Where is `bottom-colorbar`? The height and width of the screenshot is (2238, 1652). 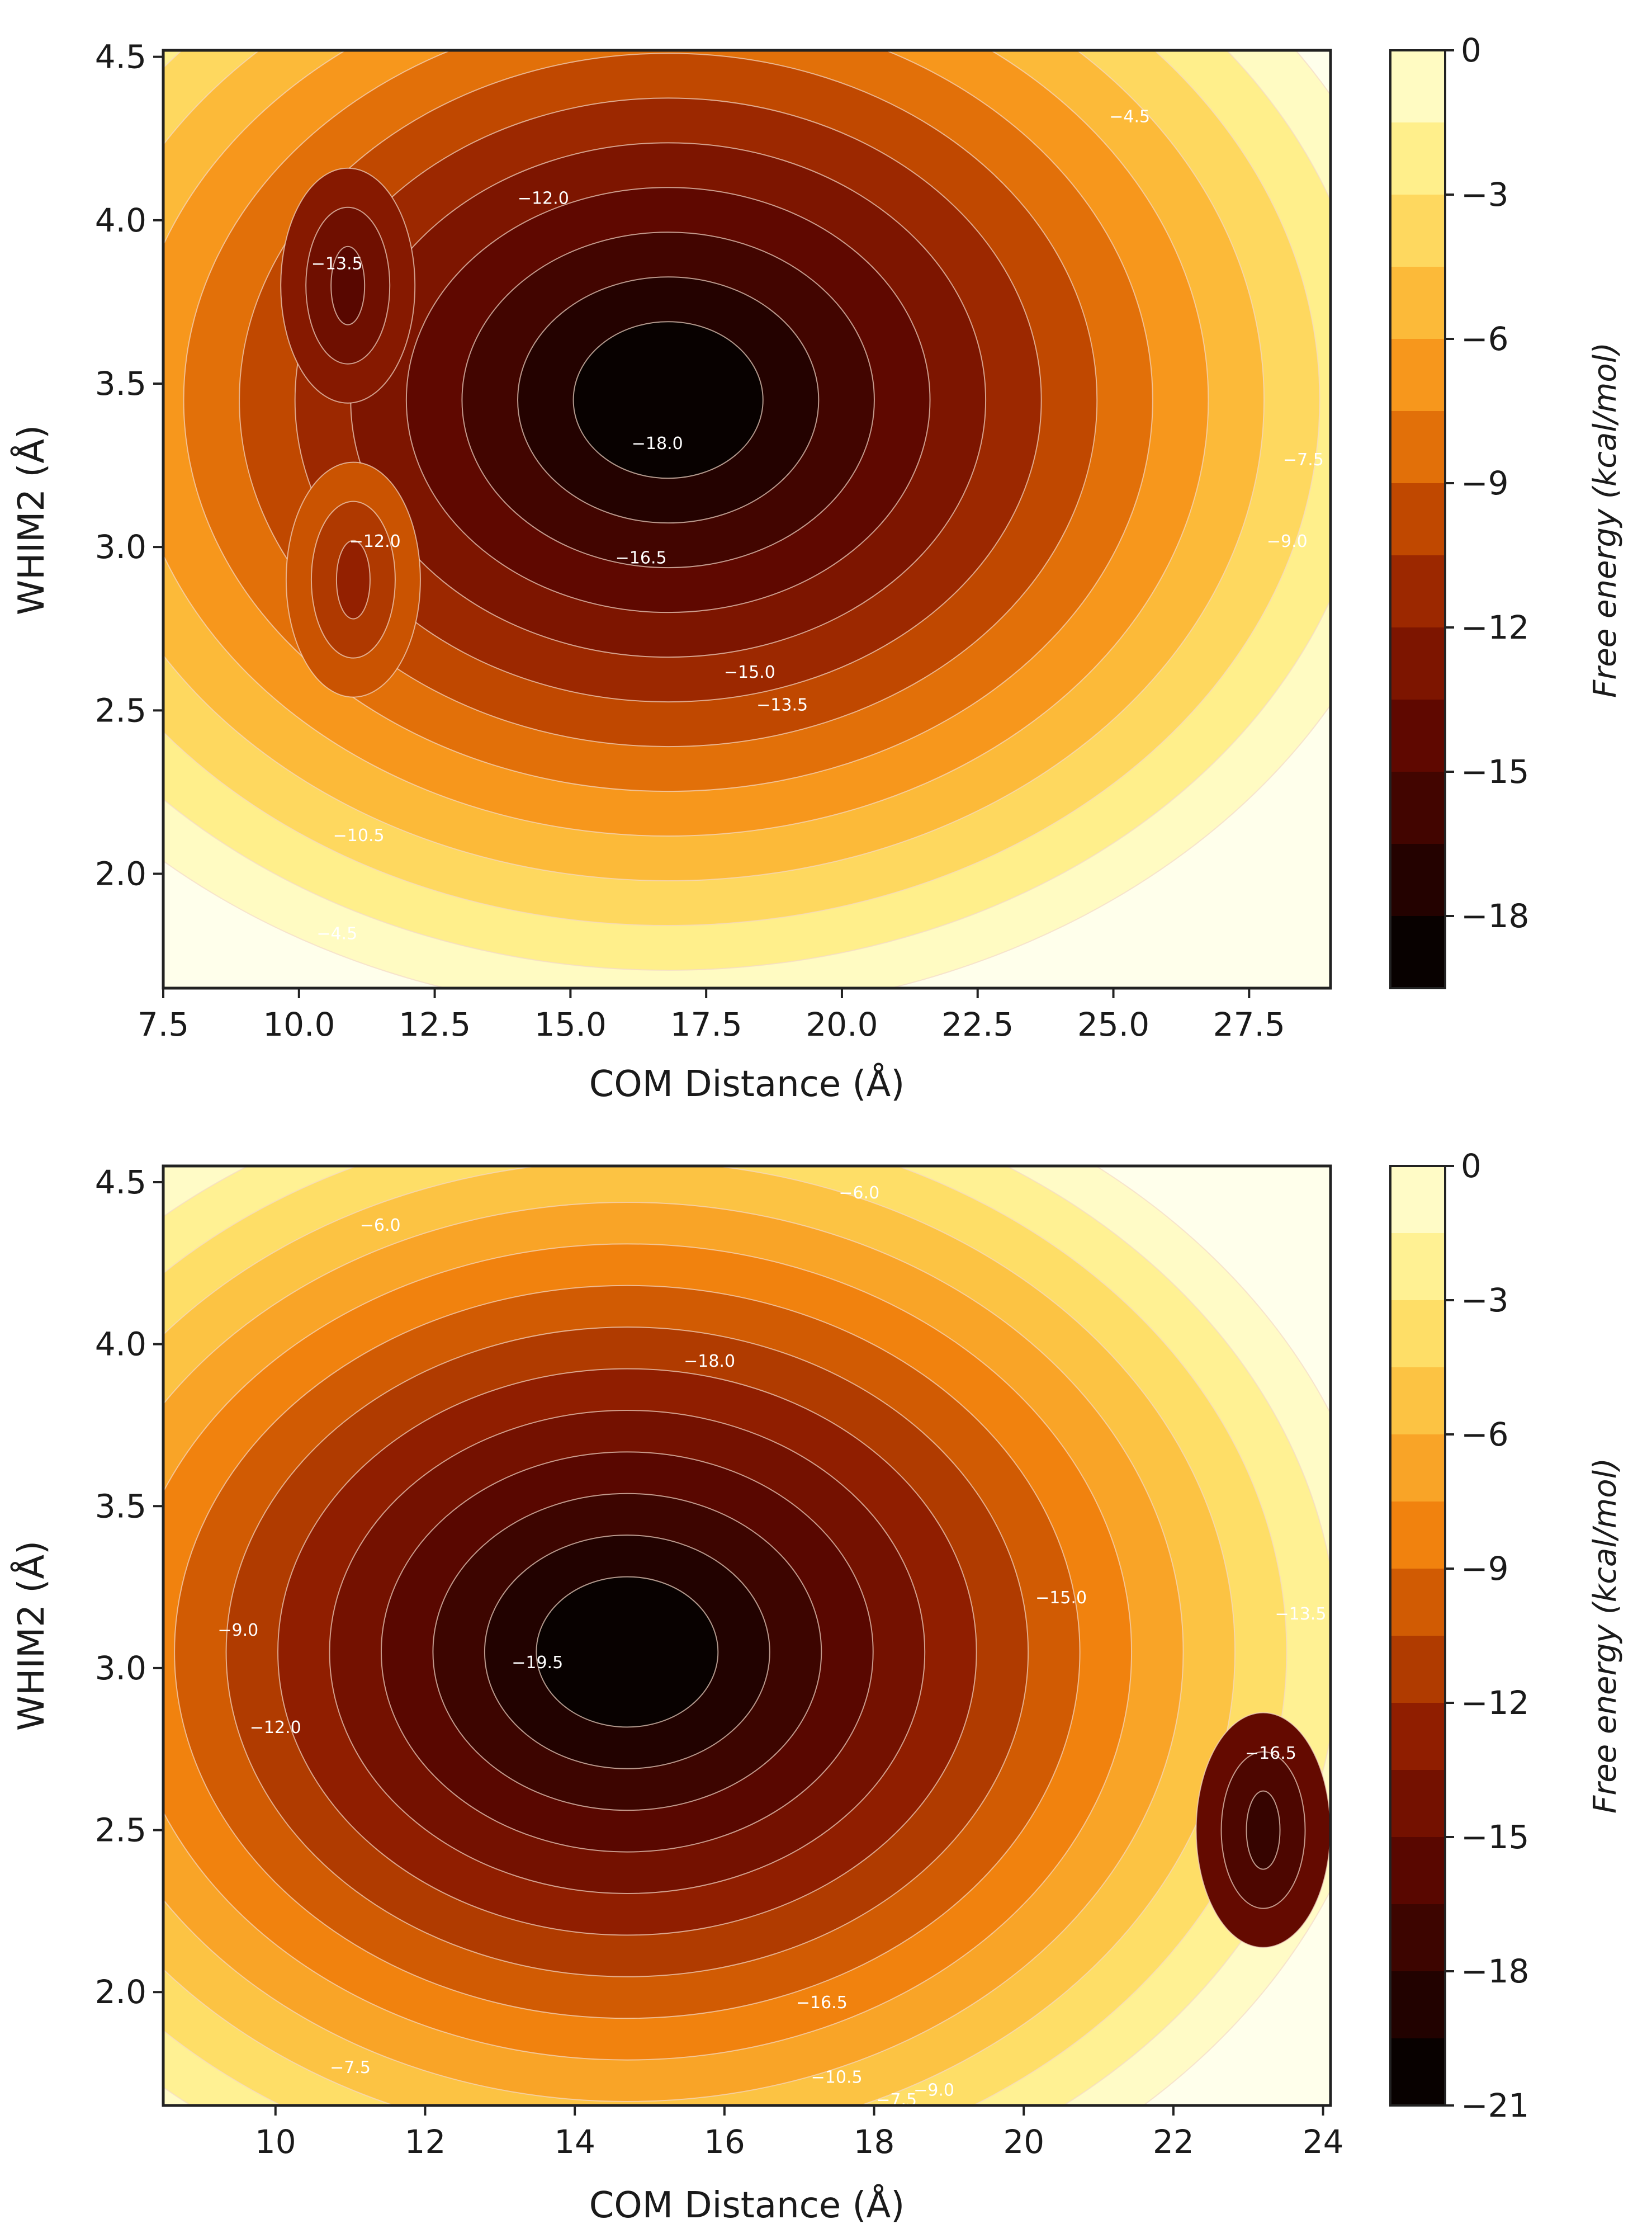
bottom-colorbar is located at coordinates (1417, 1636).